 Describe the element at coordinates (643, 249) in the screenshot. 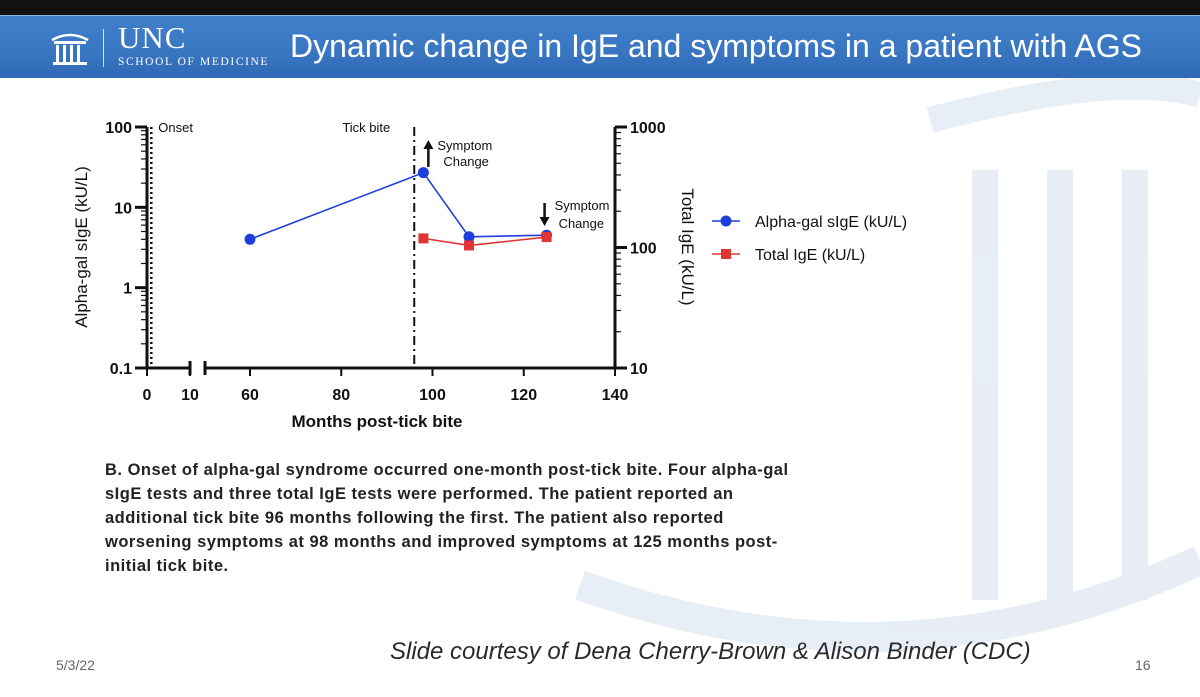

I see `y2-tick-label: 100` at that location.